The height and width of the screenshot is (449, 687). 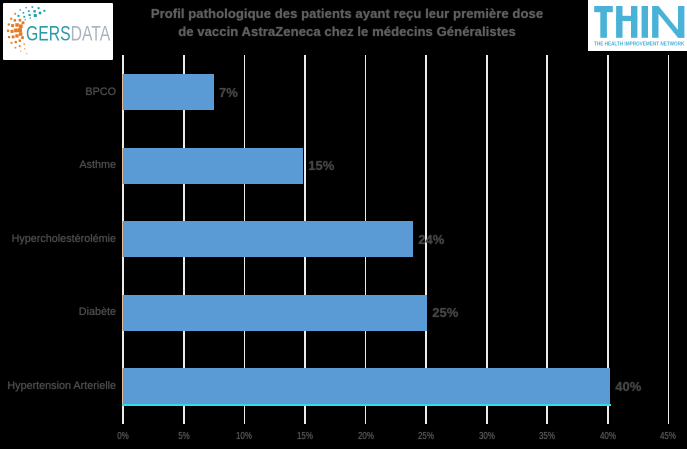 What do you see at coordinates (639, 44) in the screenshot?
I see `svg-text: THE HEALTH IMPROVEMENT NETWORK` at bounding box center [639, 44].